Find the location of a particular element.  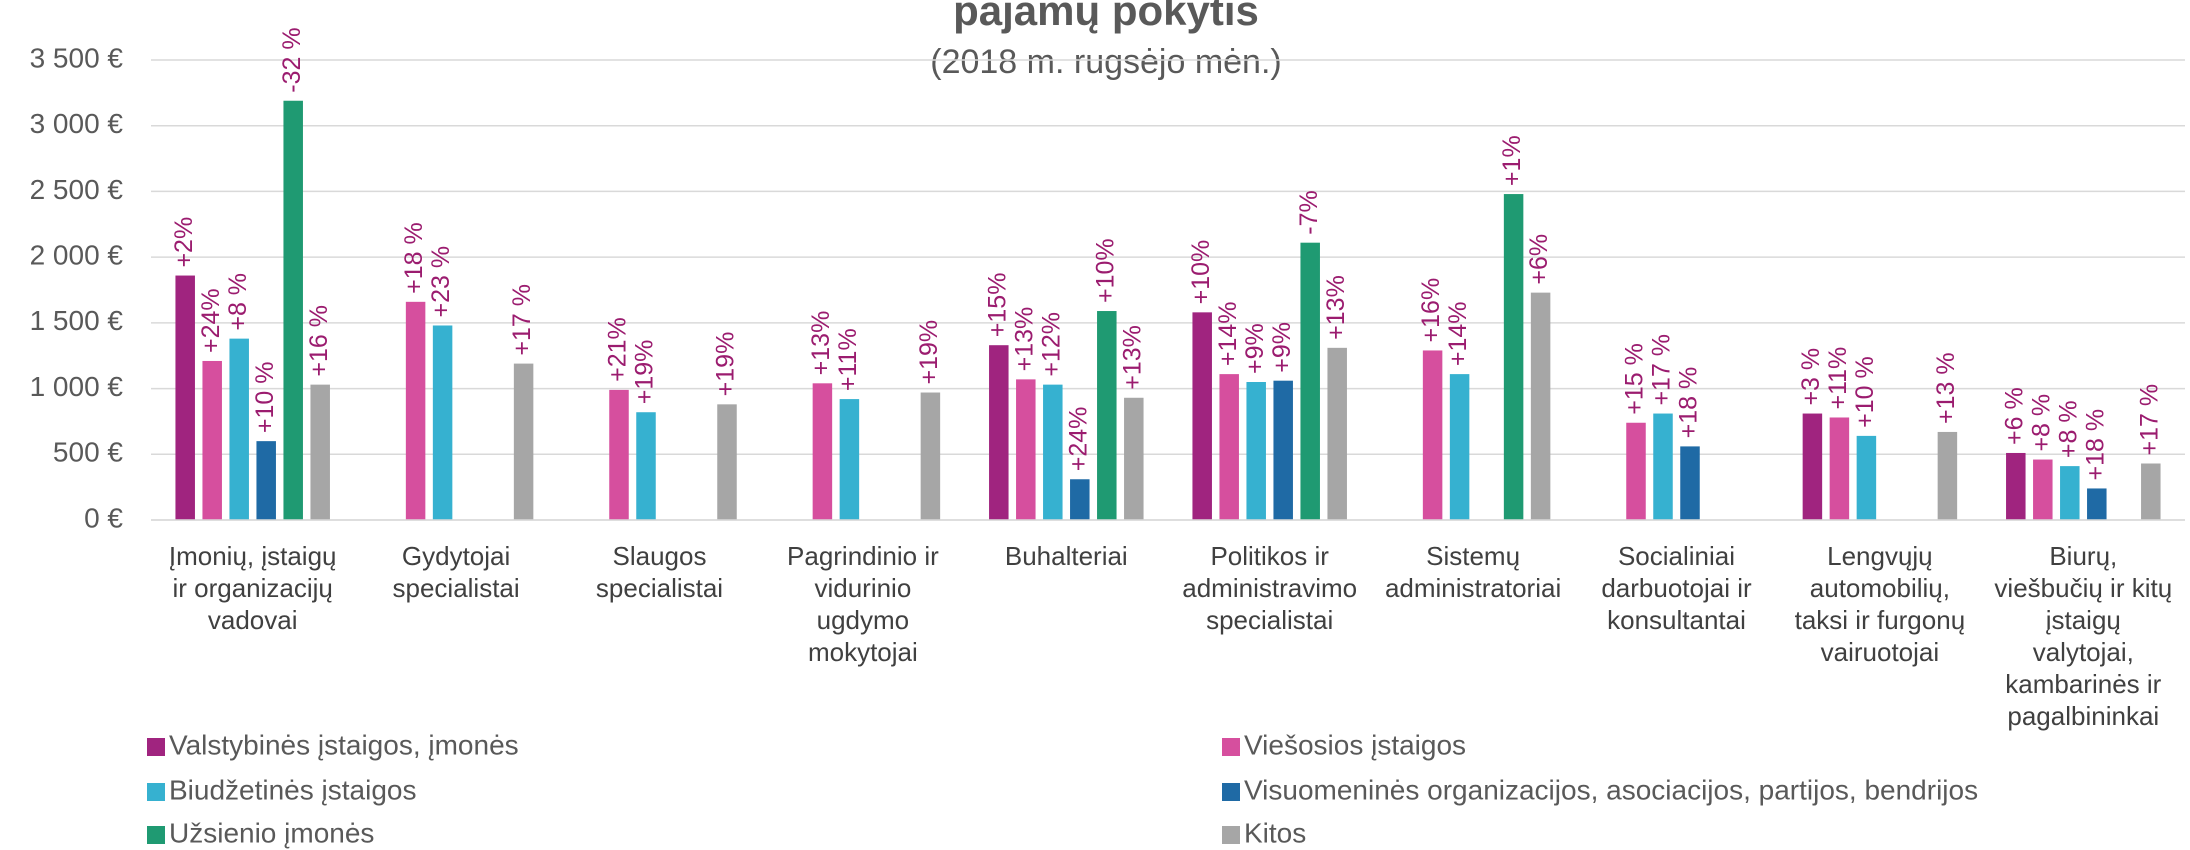

legend-label: Užsienio įmonės is located at coordinates (271, 832).